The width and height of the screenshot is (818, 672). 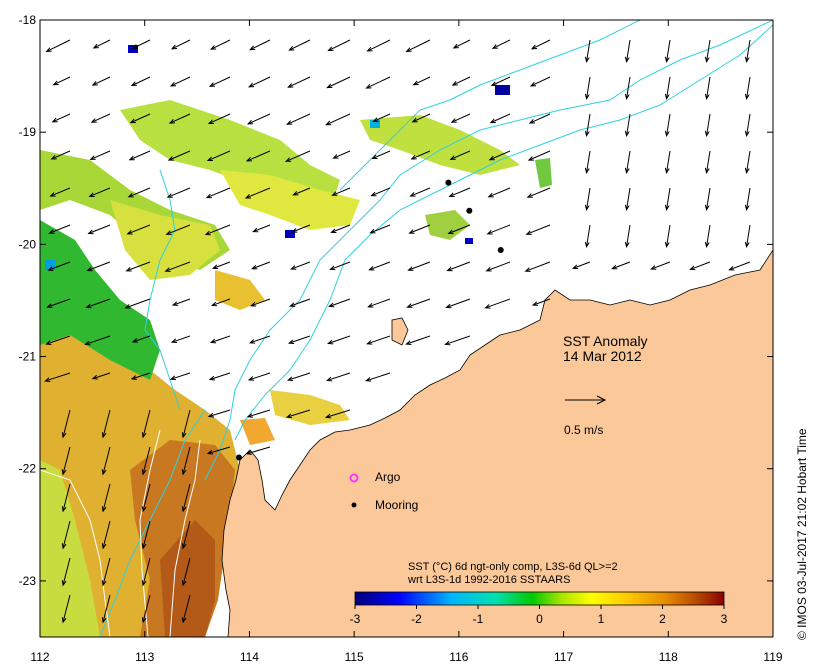 What do you see at coordinates (488, 580) in the screenshot?
I see `colorbar-caption-line2: wrt L3S-1d 1992-2016 SSTAARS` at bounding box center [488, 580].